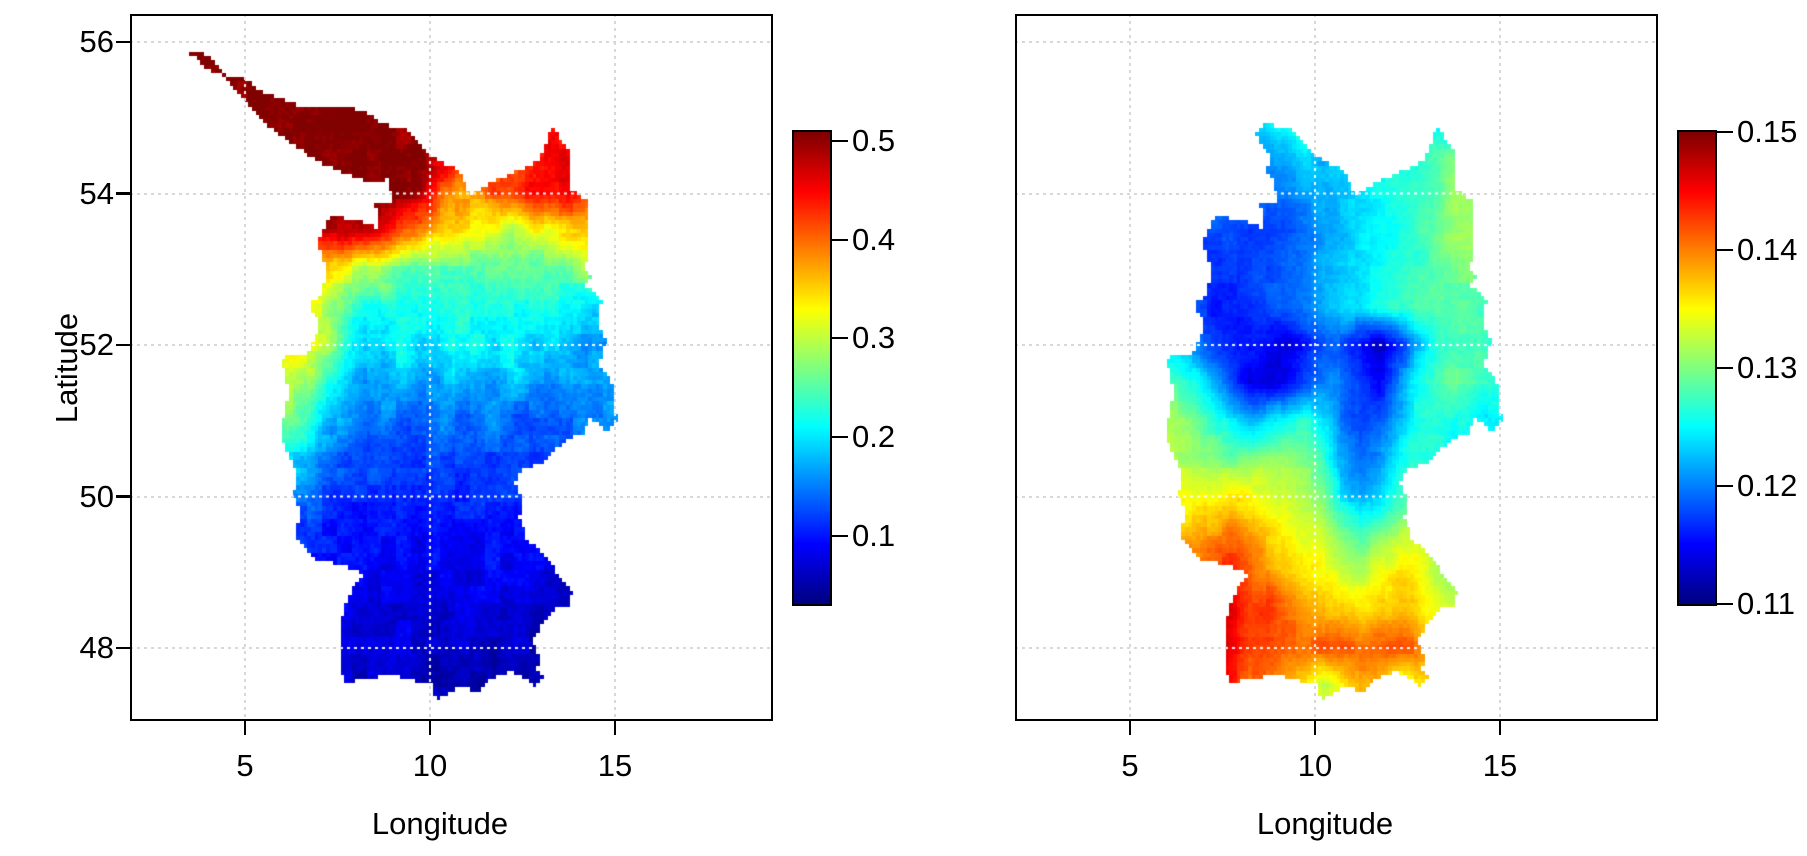 This screenshot has height=856, width=1807. What do you see at coordinates (874, 437) in the screenshot?
I see `colorbar-tick-label-left-3: 0.2` at bounding box center [874, 437].